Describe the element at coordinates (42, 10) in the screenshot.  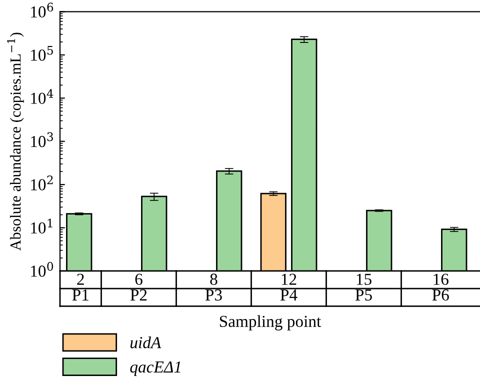
I see `y-tick-label: 10$^{6}$` at that location.